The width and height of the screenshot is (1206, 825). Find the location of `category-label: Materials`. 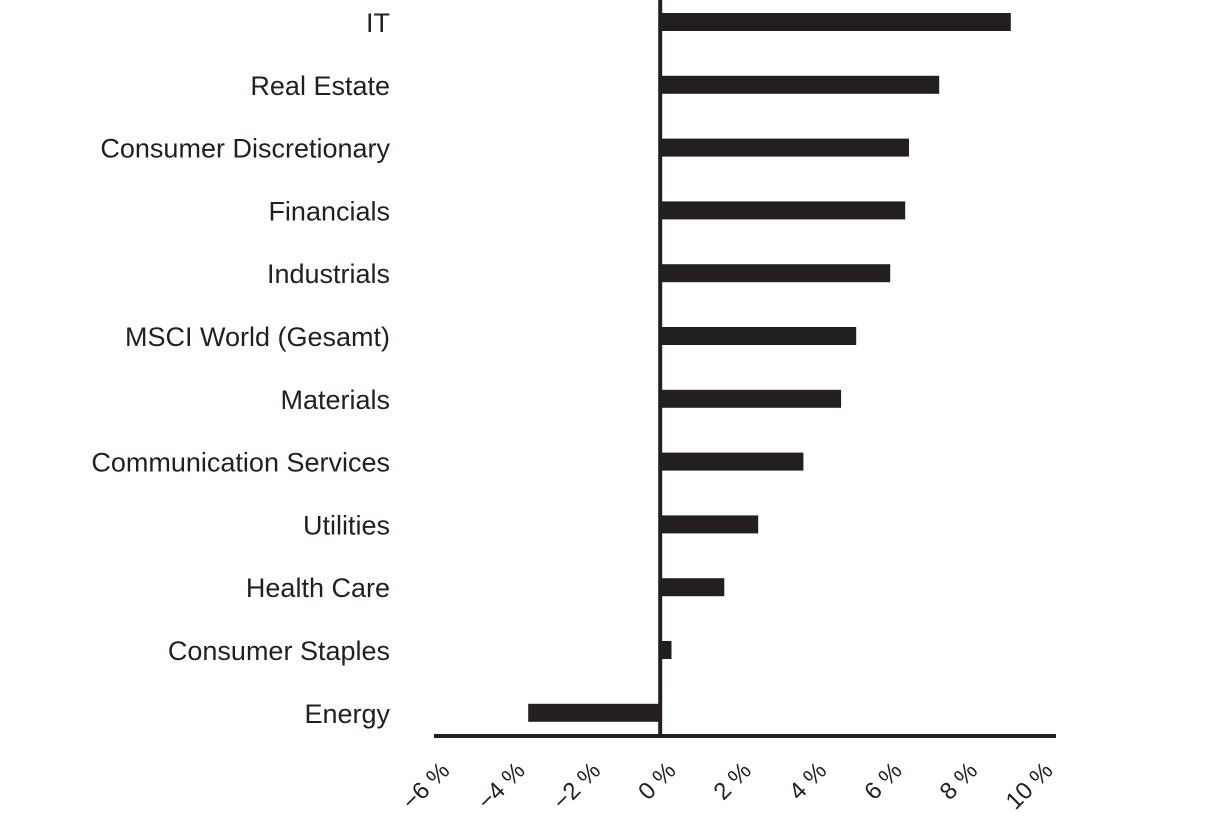

category-label: Materials is located at coordinates (335, 400).